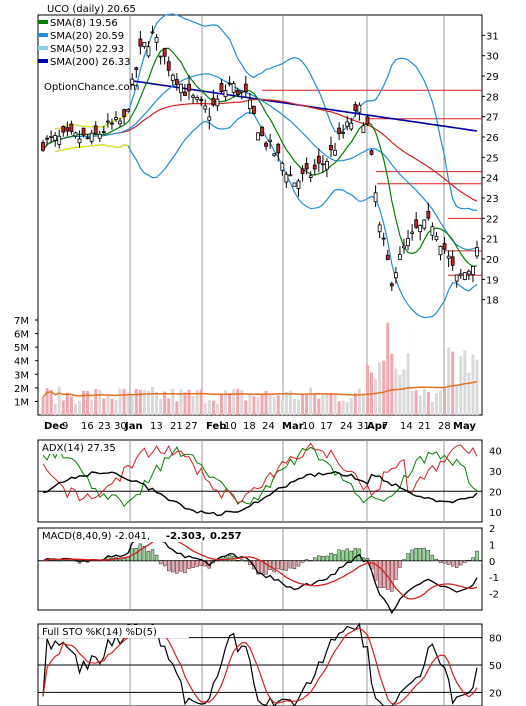 This screenshot has height=706, width=526. I want to click on legend-entry: SMA(8) 19.56, so click(84, 23).